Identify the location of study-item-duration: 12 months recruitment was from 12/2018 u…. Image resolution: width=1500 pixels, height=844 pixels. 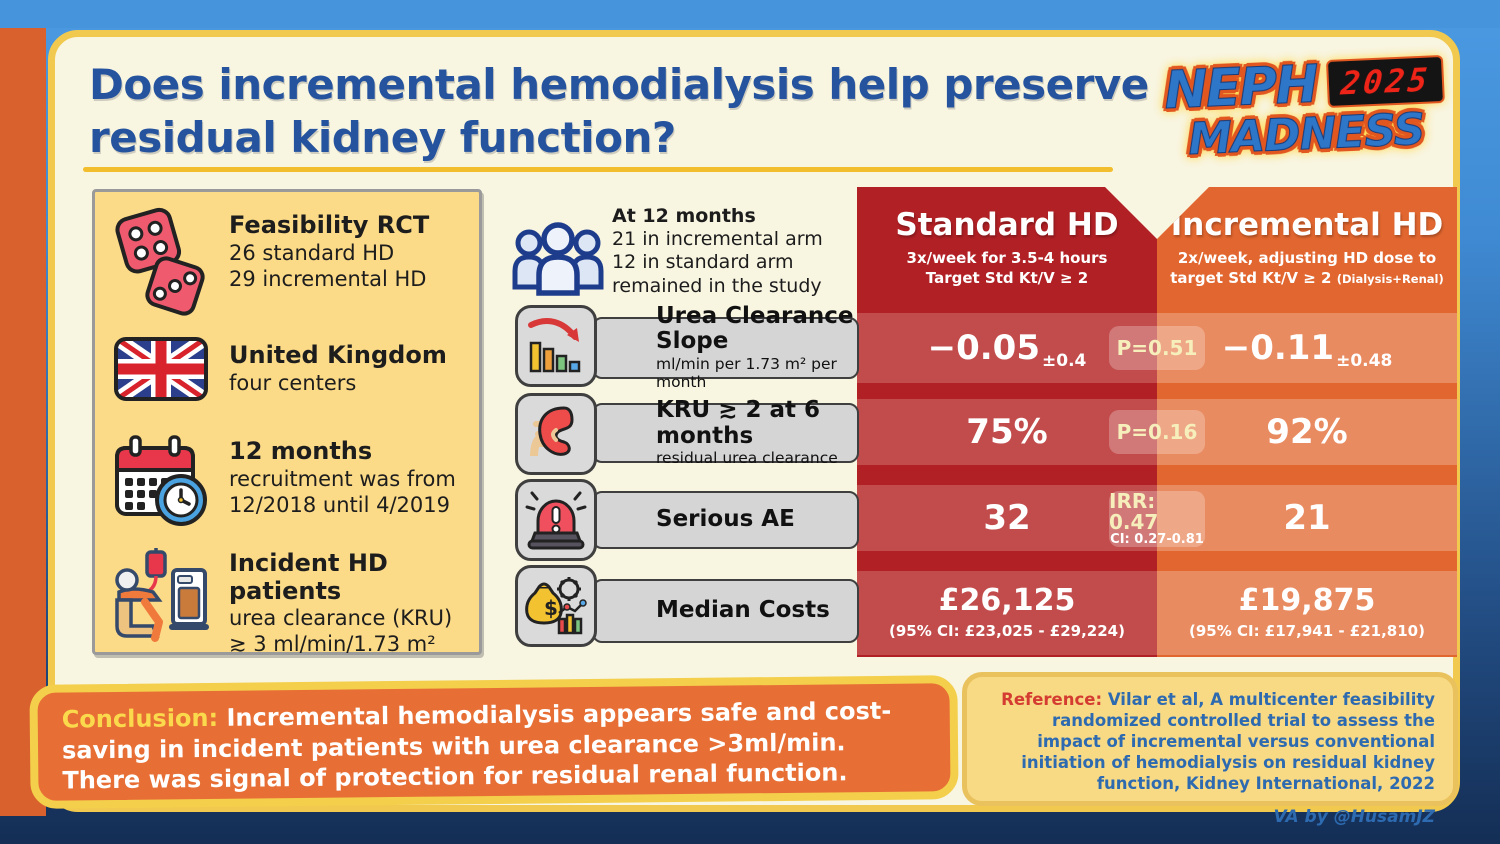
(290, 480).